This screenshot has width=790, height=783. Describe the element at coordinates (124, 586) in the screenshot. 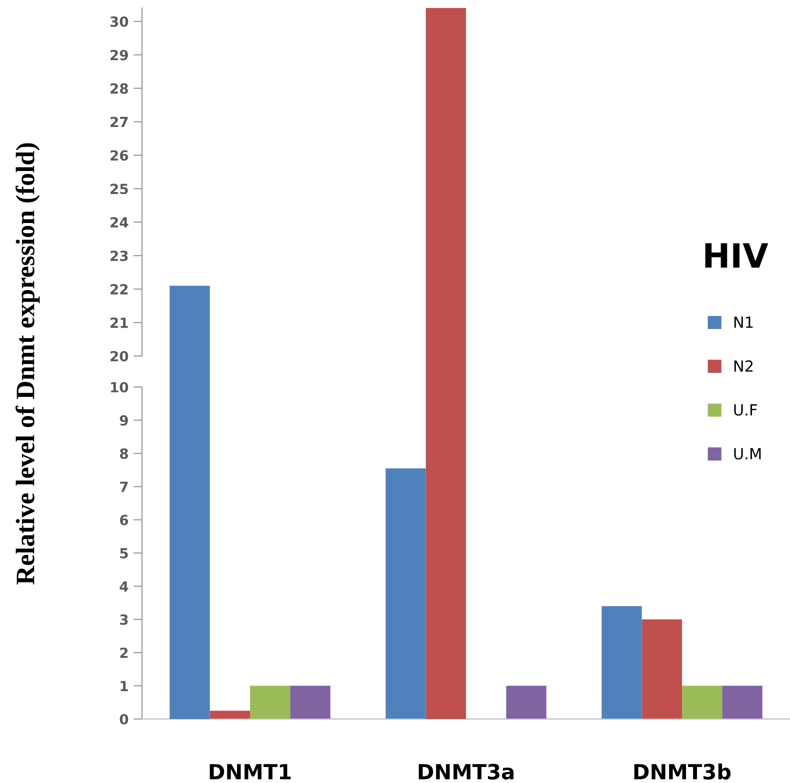

I see `y-tick-label: 4` at that location.